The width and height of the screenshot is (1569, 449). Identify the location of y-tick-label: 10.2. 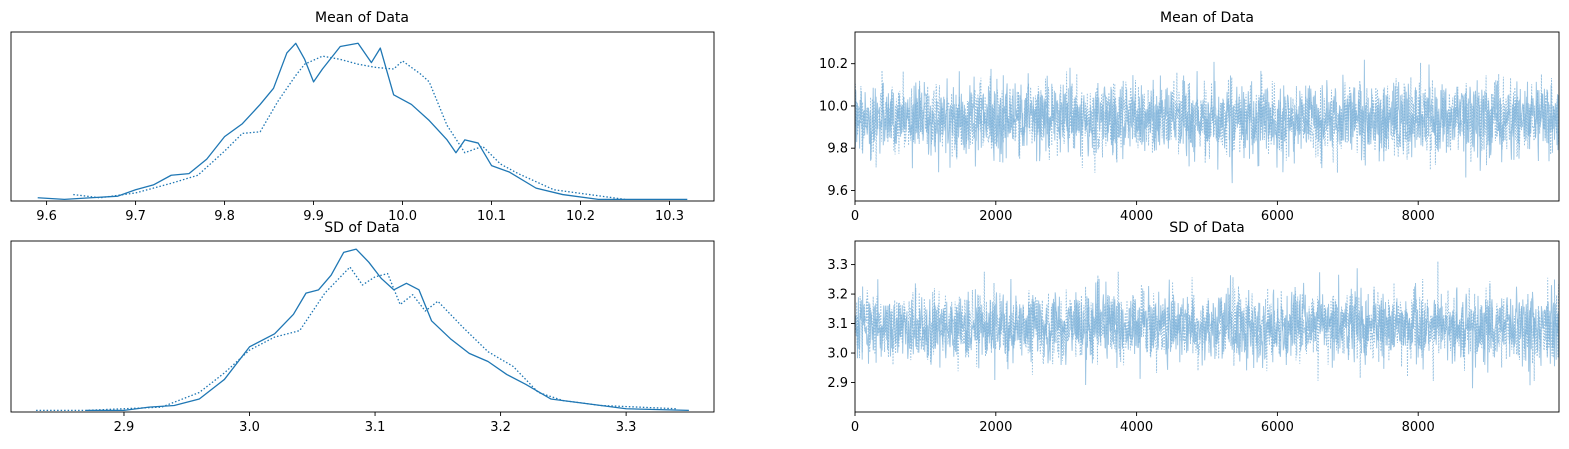
(833, 64).